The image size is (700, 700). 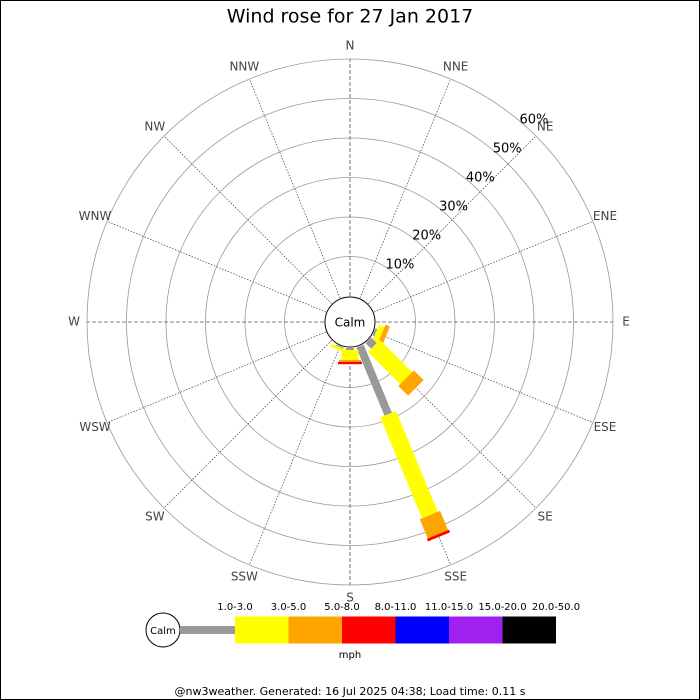 I want to click on chart-title: Wind rose for 27 Jan 2017, so click(x=350, y=17).